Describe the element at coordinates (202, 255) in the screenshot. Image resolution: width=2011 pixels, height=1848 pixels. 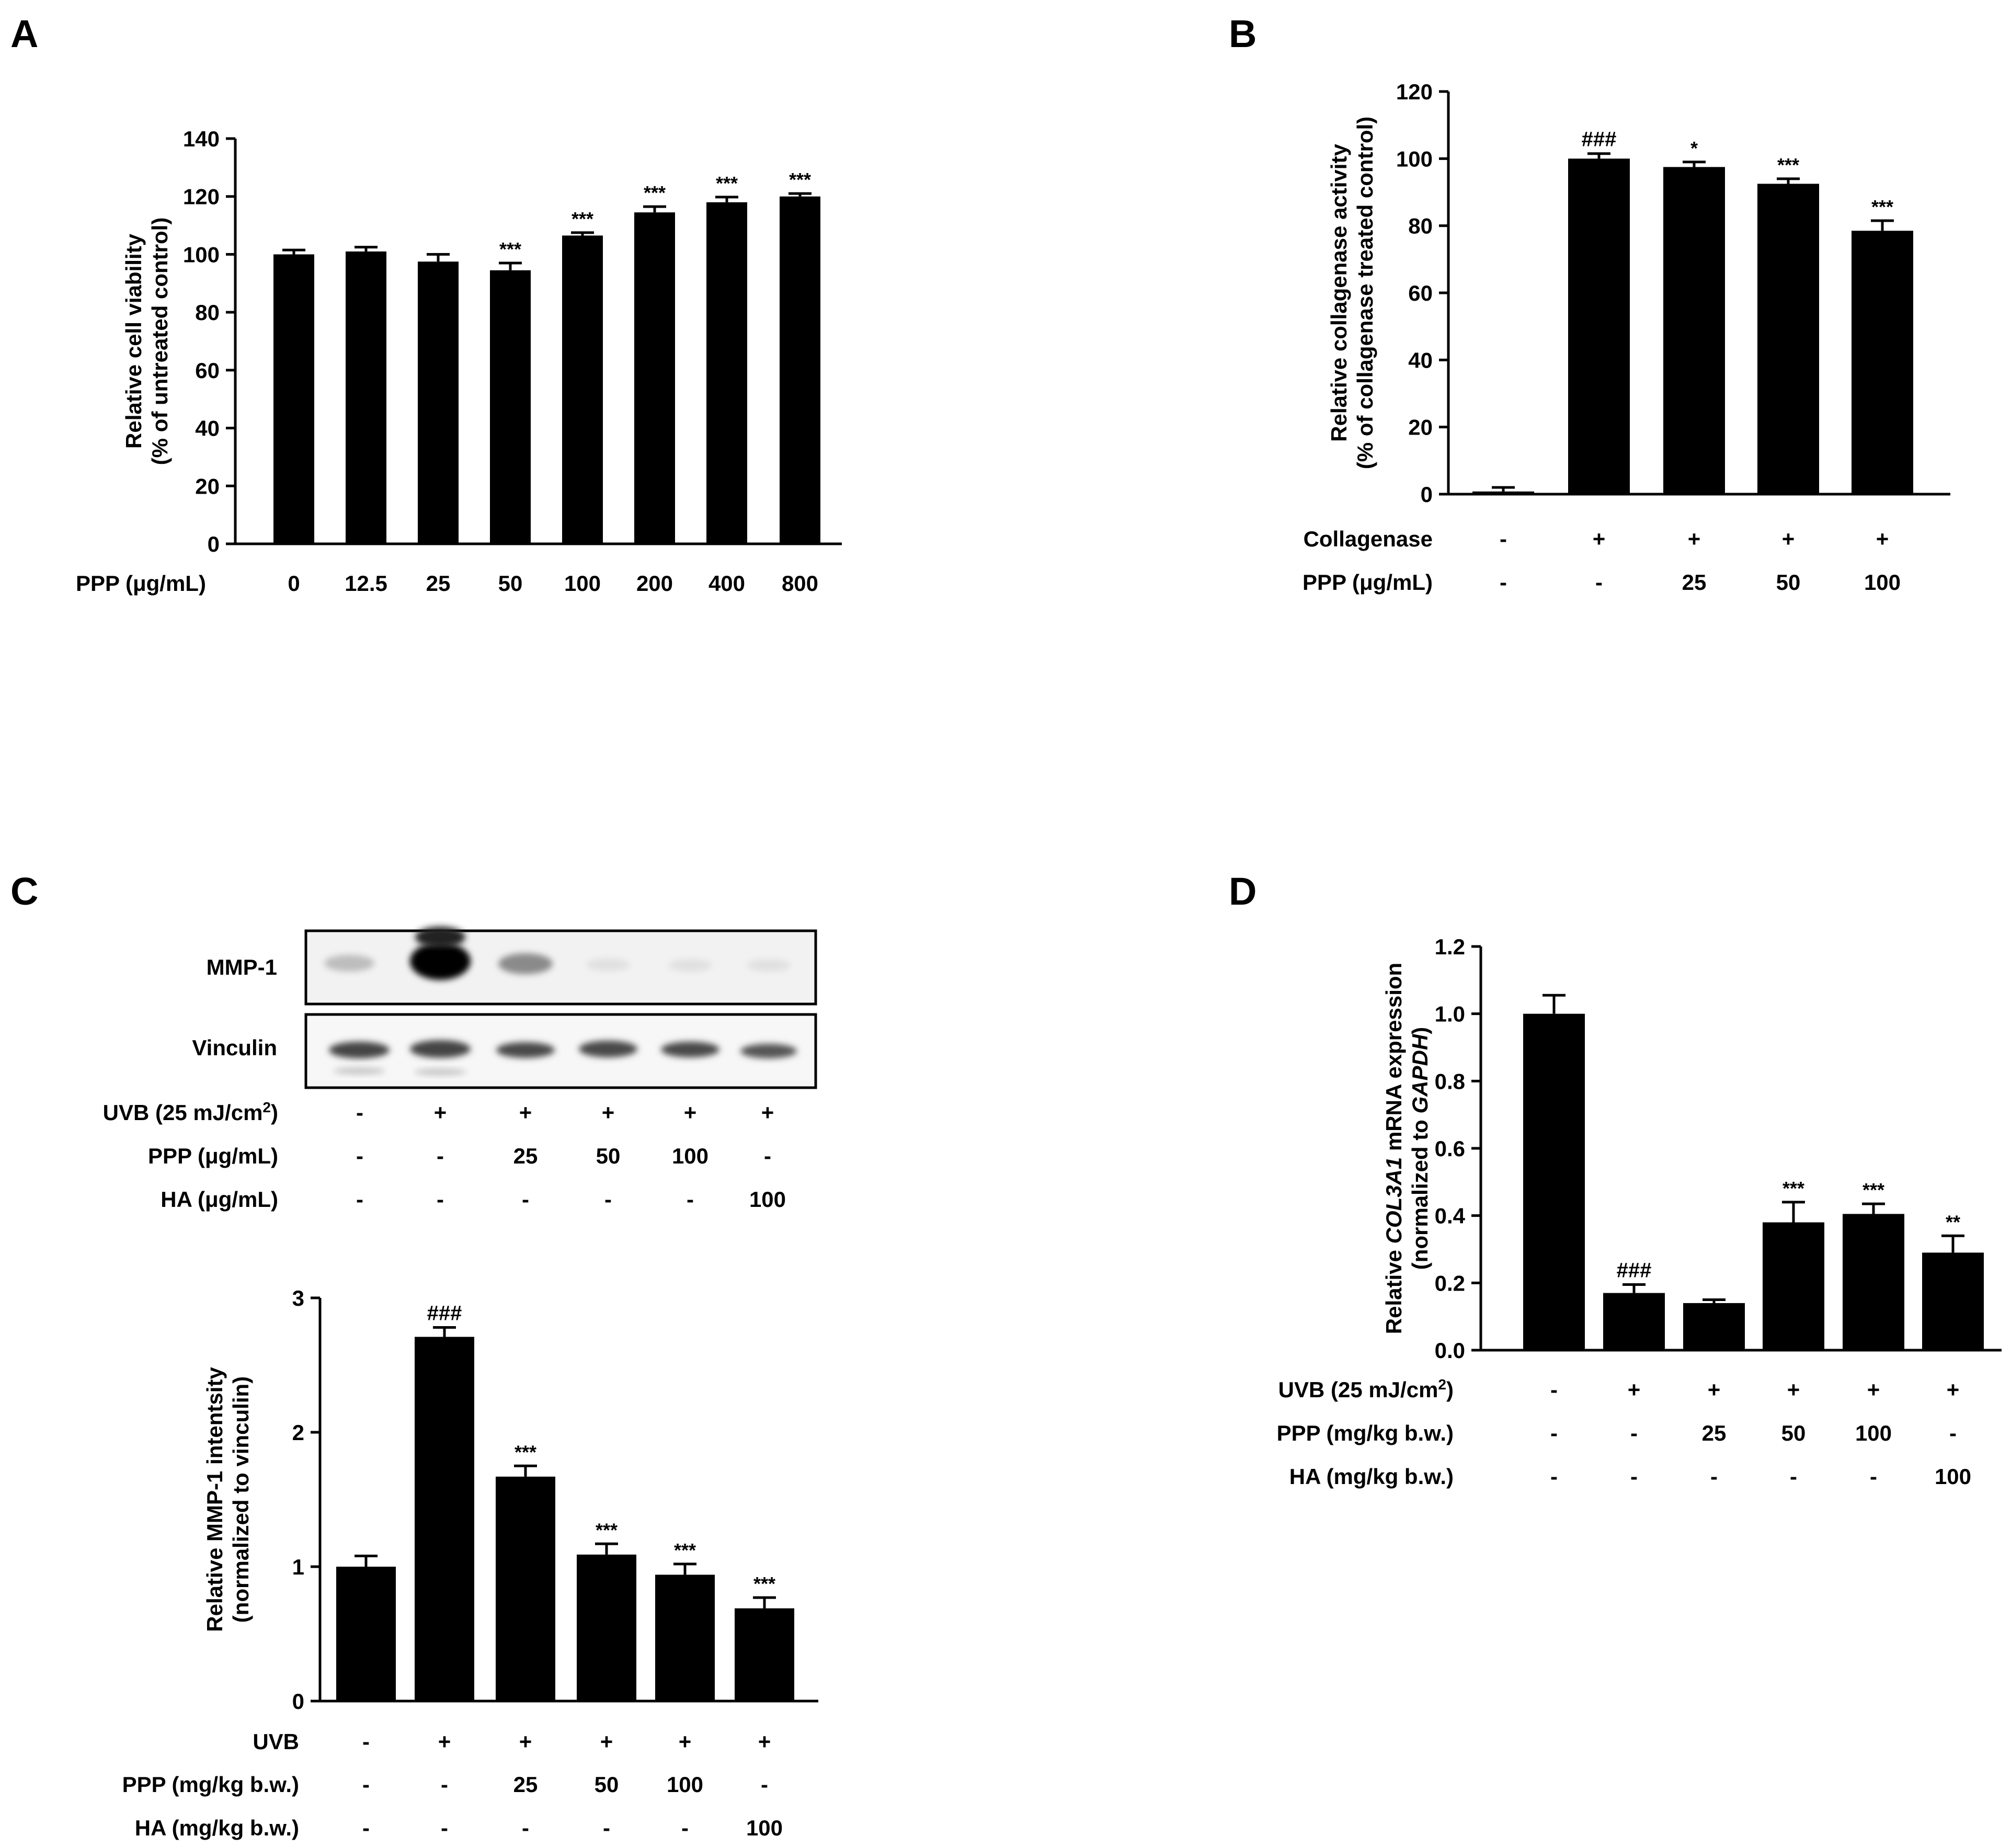
I see `chart-a-ytick-label: 100` at that location.